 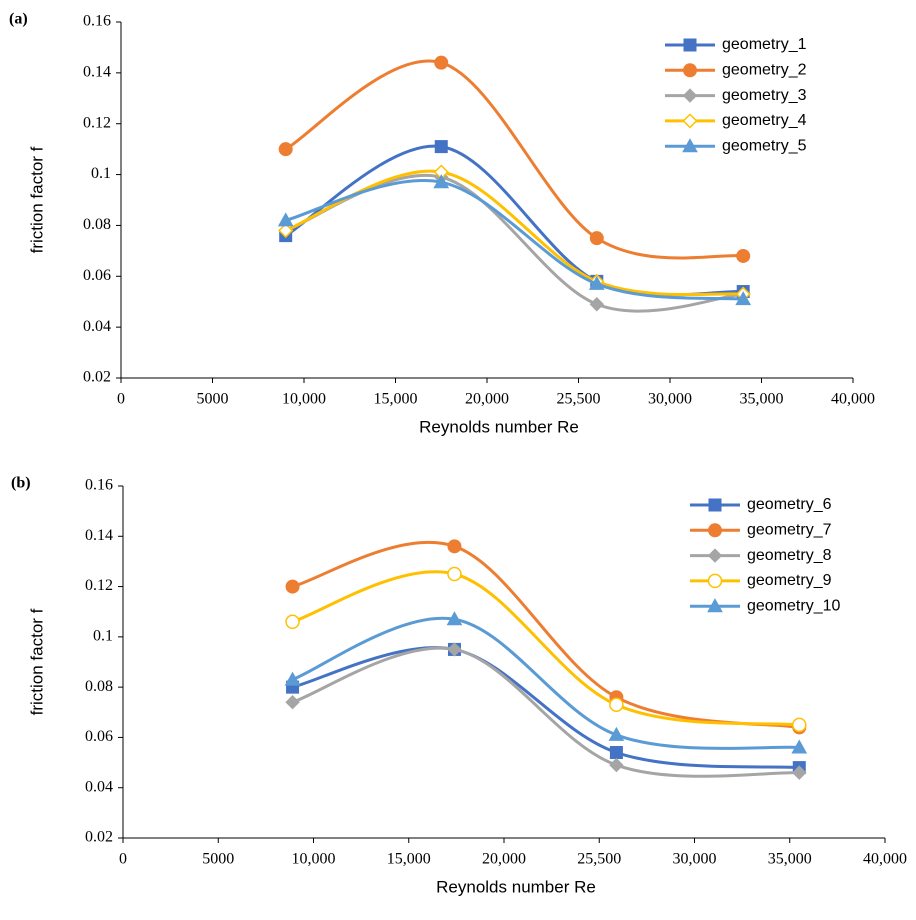 I want to click on legend-label: geometry_9, so click(x=789, y=580).